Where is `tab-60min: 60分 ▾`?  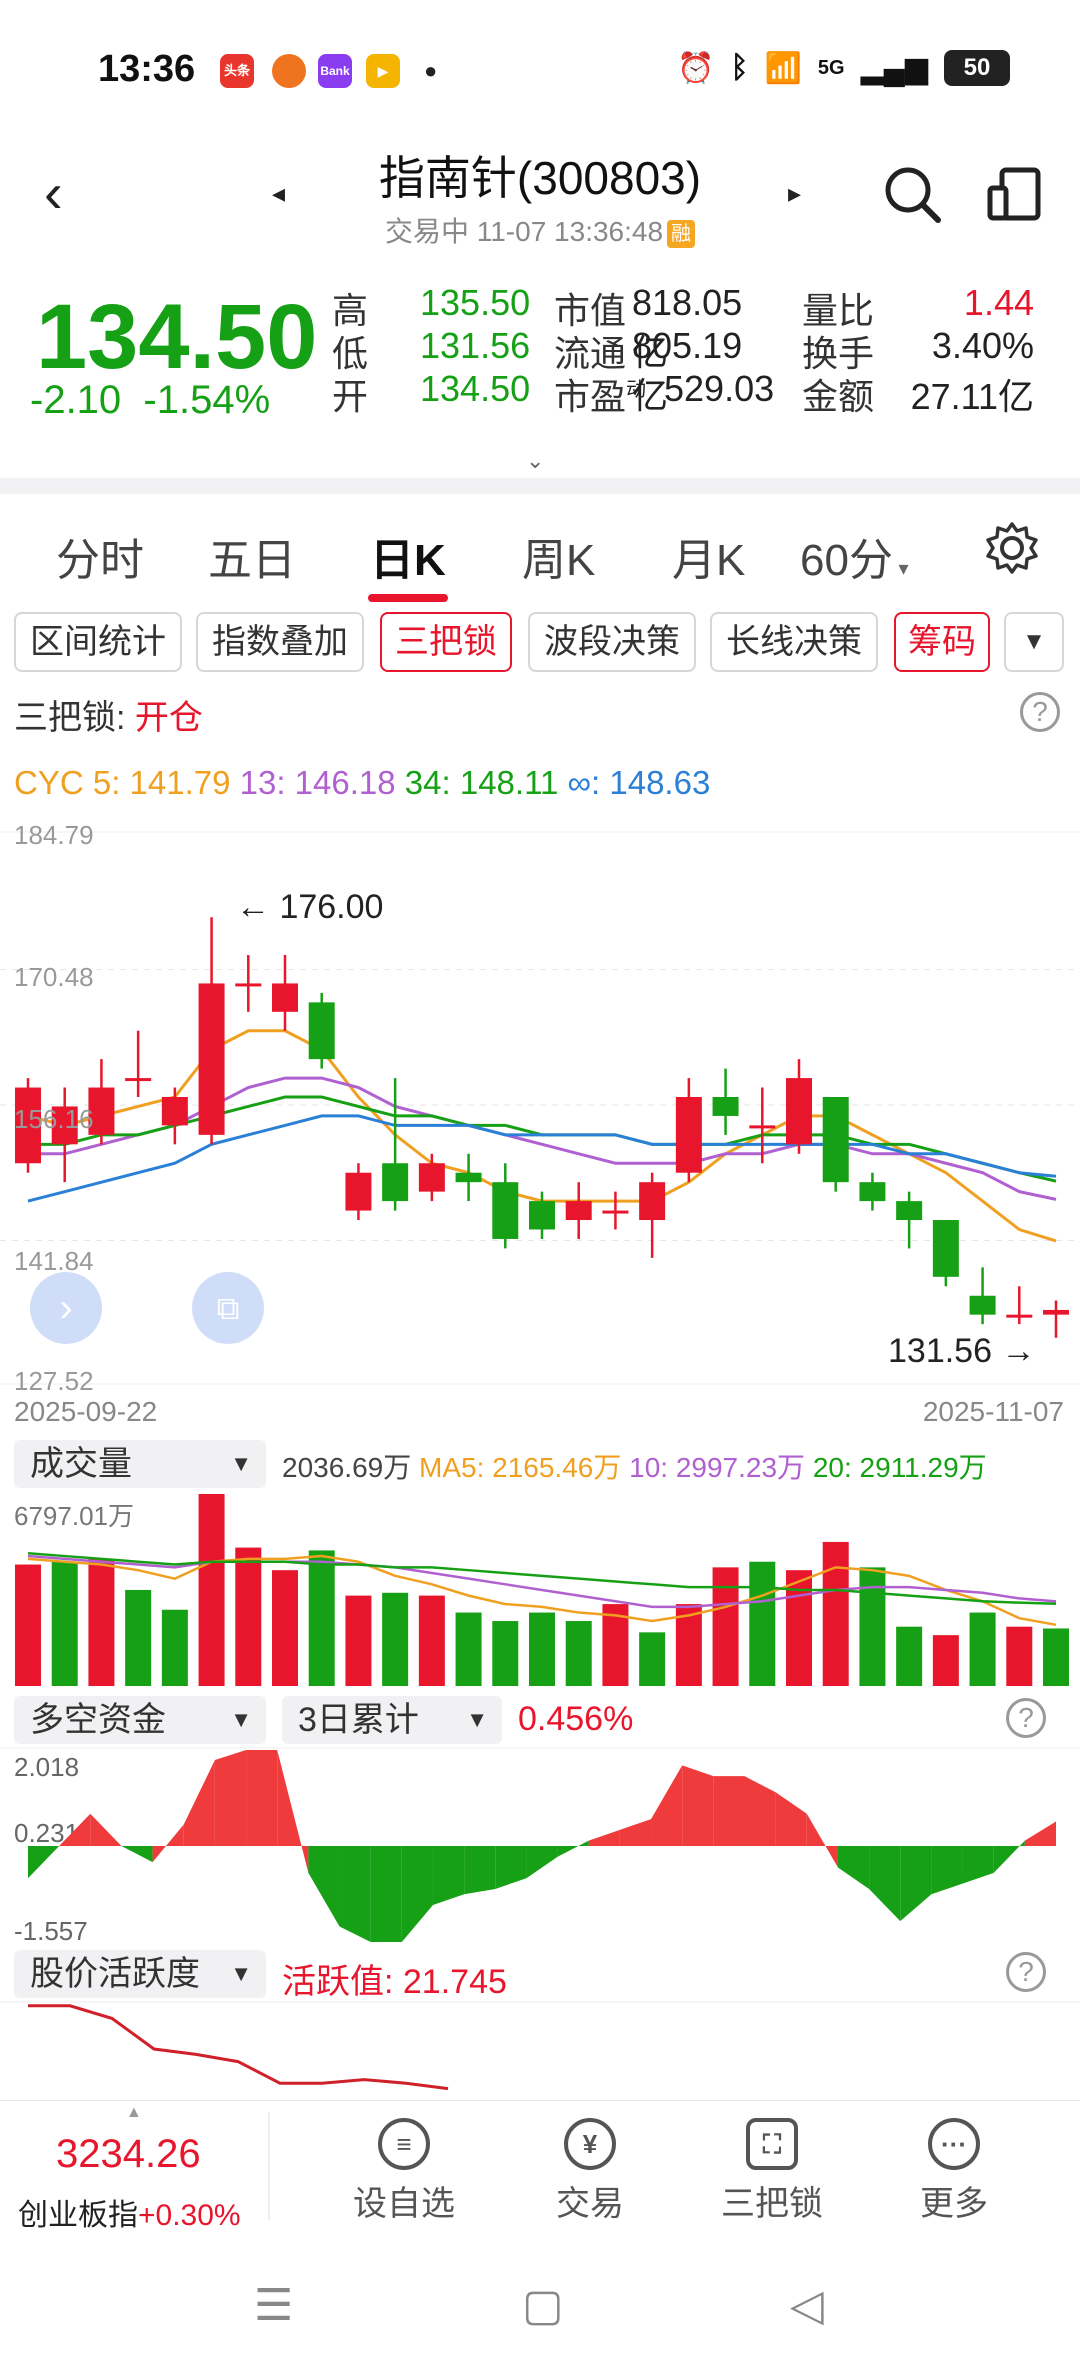
tab-60min: 60分 ▾ is located at coordinates (854, 556).